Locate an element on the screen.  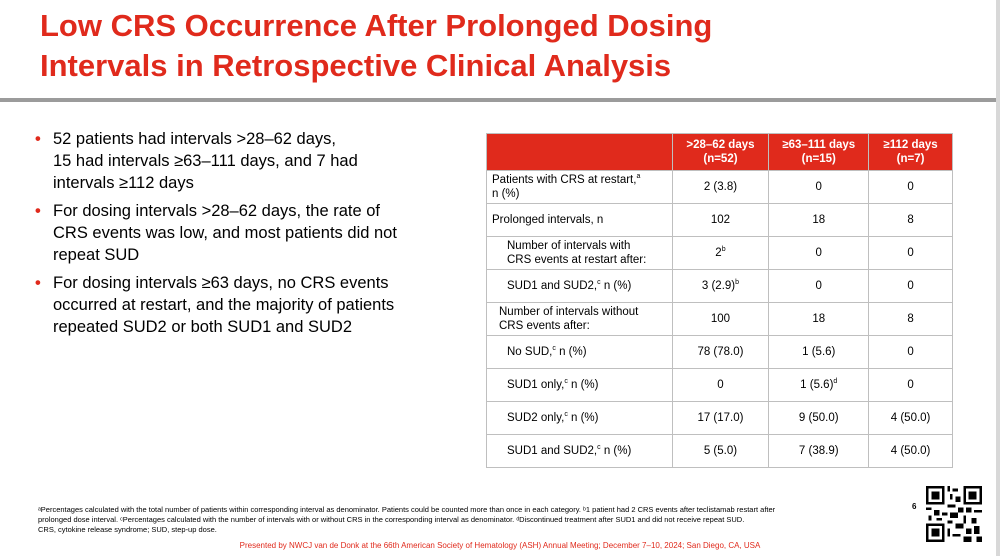
bullet-line: repeat SUD is located at coordinates (96, 255).